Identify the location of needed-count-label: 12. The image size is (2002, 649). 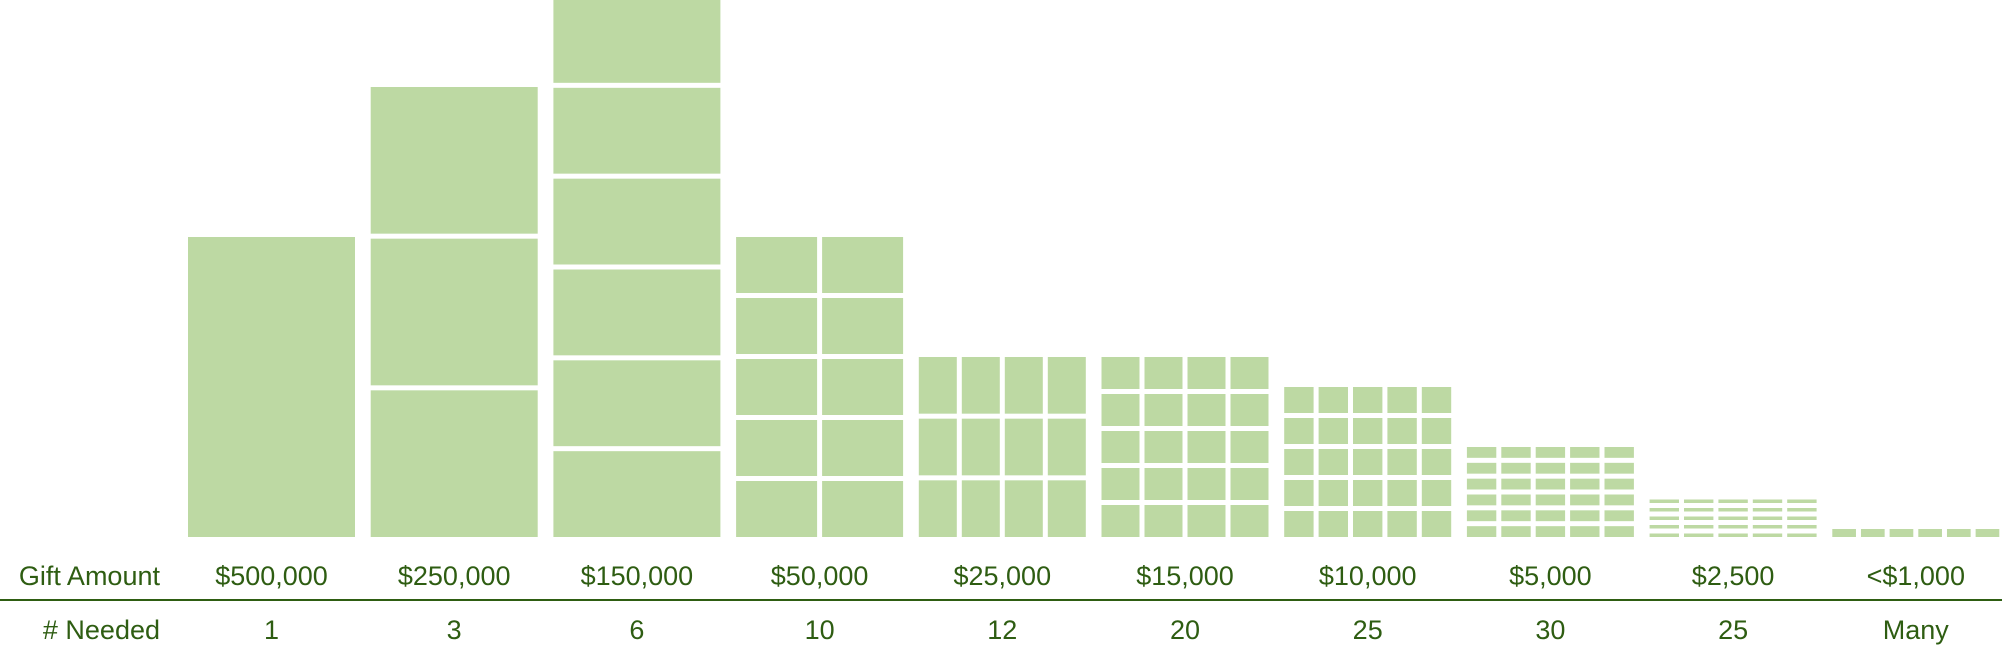
(1002, 630).